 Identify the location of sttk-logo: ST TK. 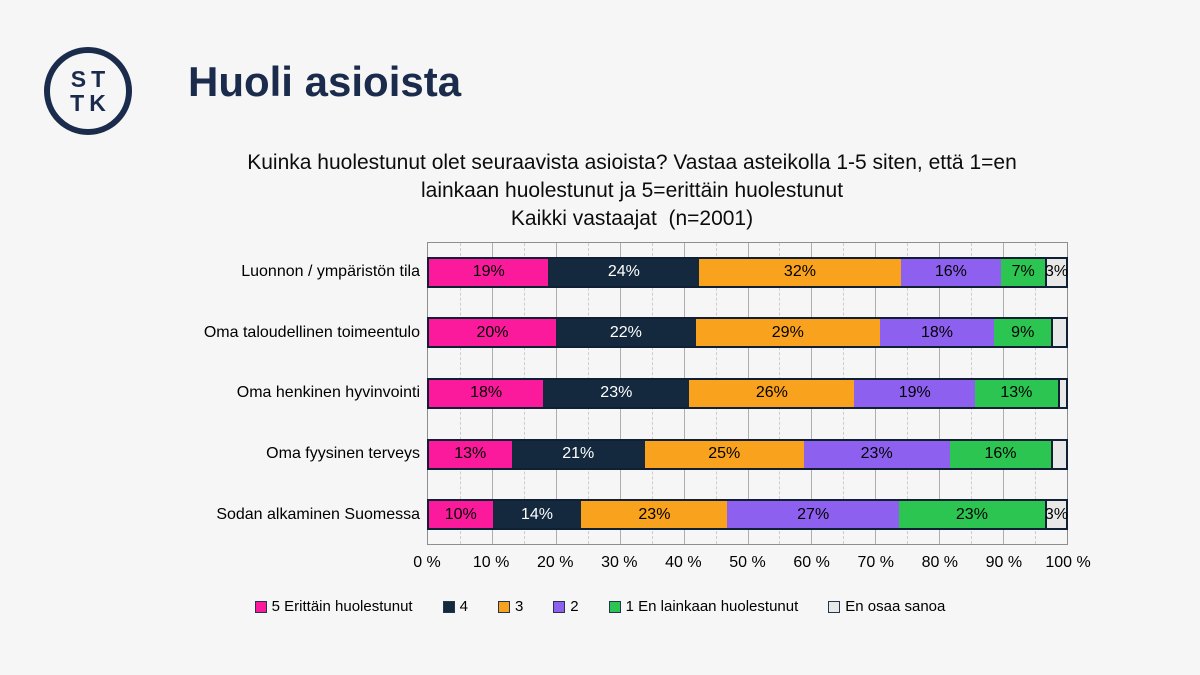
(88, 91).